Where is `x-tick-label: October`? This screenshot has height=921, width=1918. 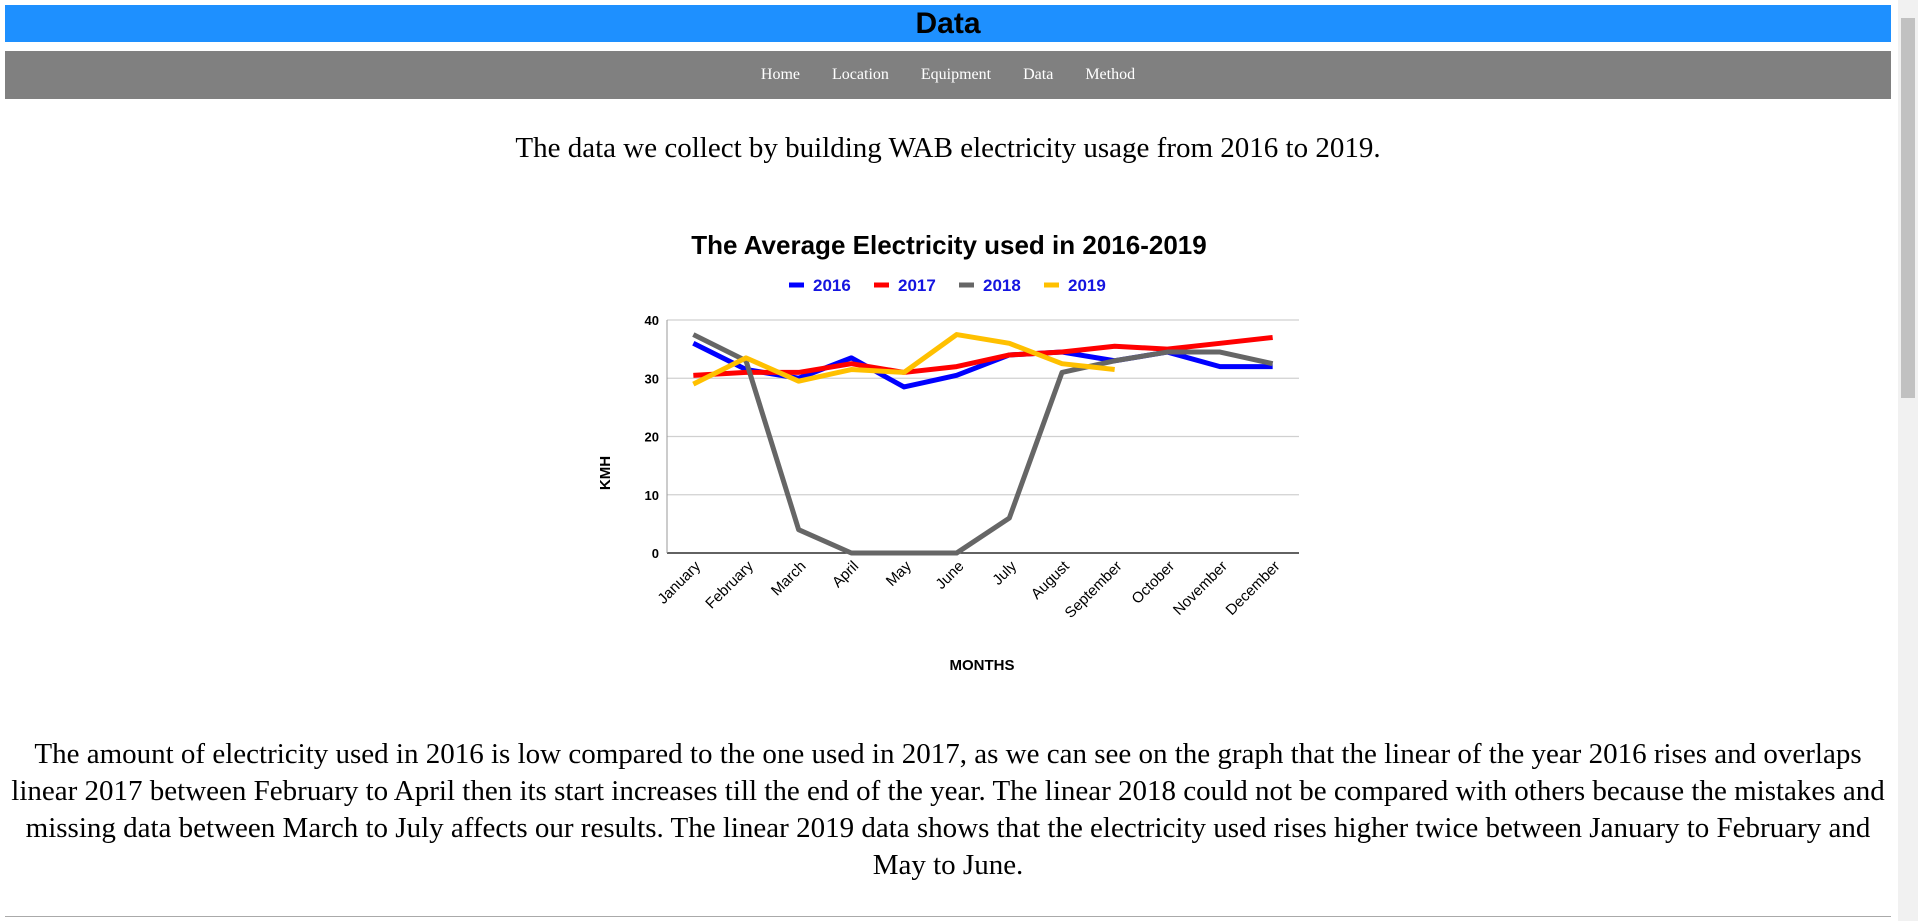
x-tick-label: October is located at coordinates (1153, 583).